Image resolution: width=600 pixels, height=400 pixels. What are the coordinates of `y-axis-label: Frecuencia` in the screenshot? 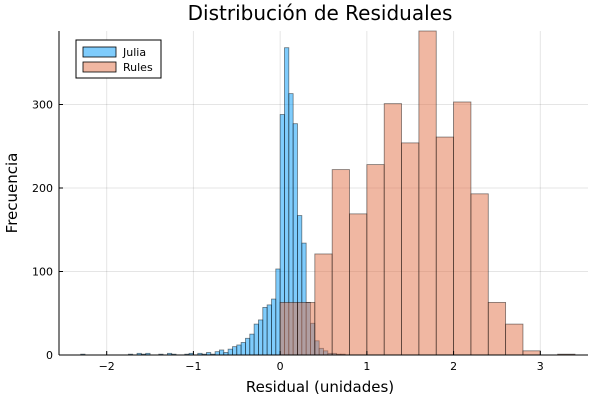 It's located at (12, 193).